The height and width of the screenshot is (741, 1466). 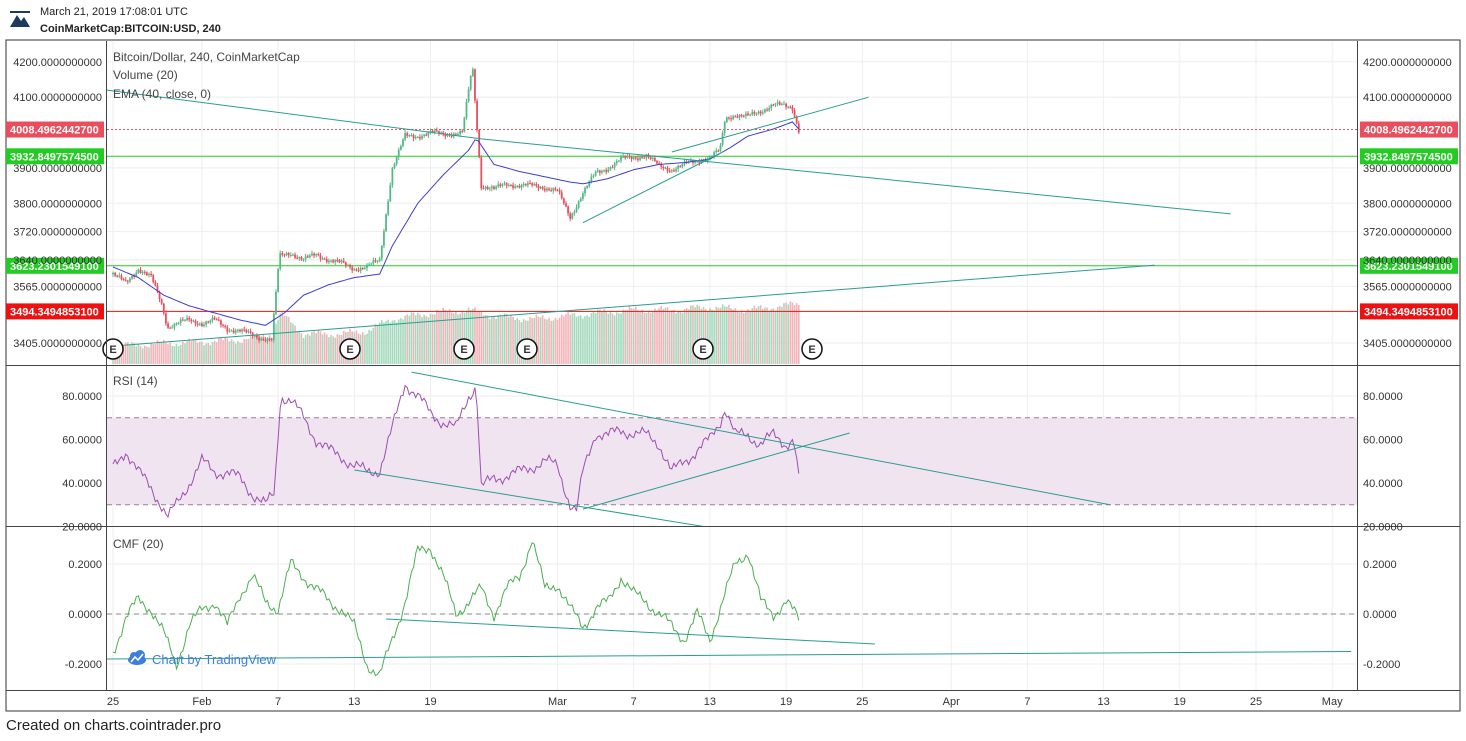 What do you see at coordinates (202, 658) in the screenshot?
I see `watermark: Chart by TradingView` at bounding box center [202, 658].